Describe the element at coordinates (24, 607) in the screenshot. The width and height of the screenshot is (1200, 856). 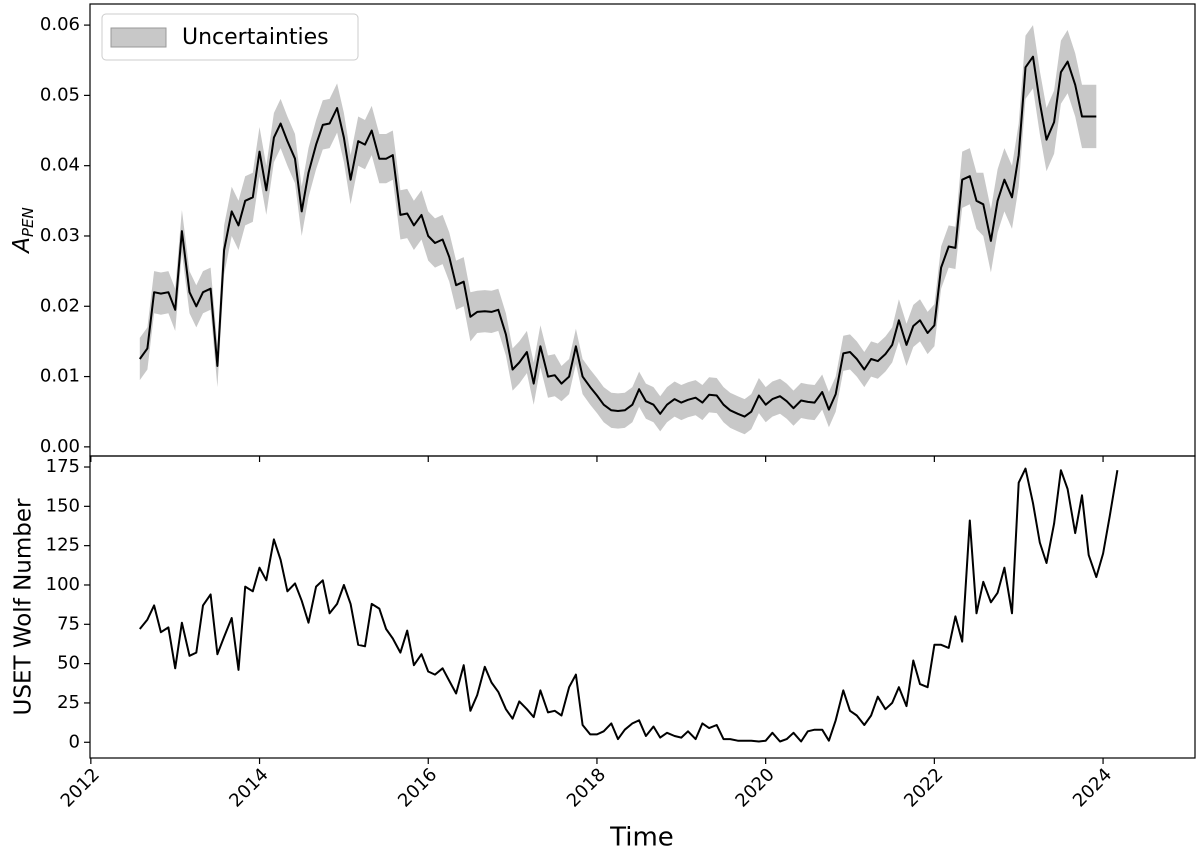
I see `y-axis-label: USET Wolf Number` at that location.